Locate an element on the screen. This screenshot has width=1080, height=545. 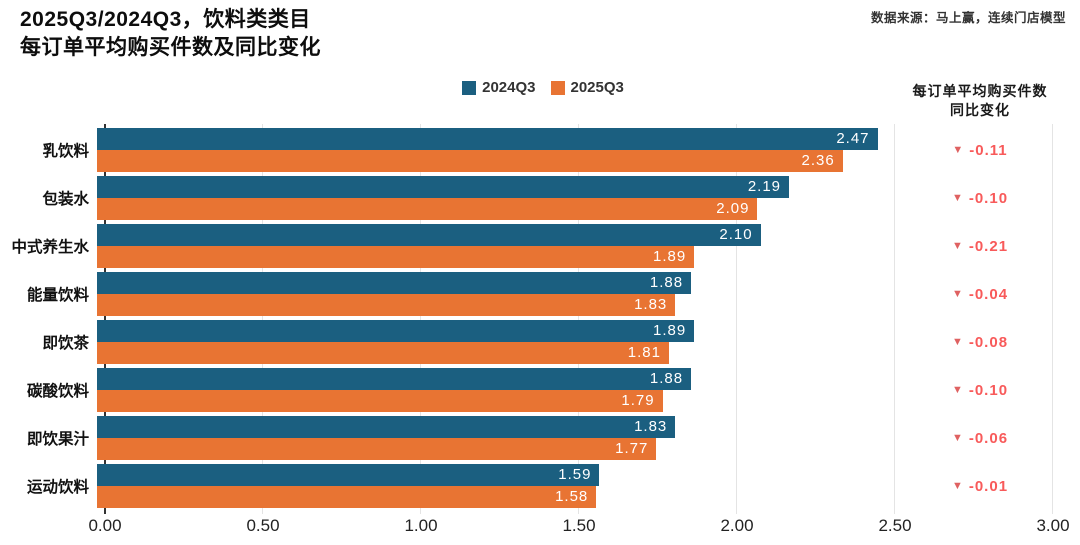
bar-2025q3: 1.81 is located at coordinates (383, 353).